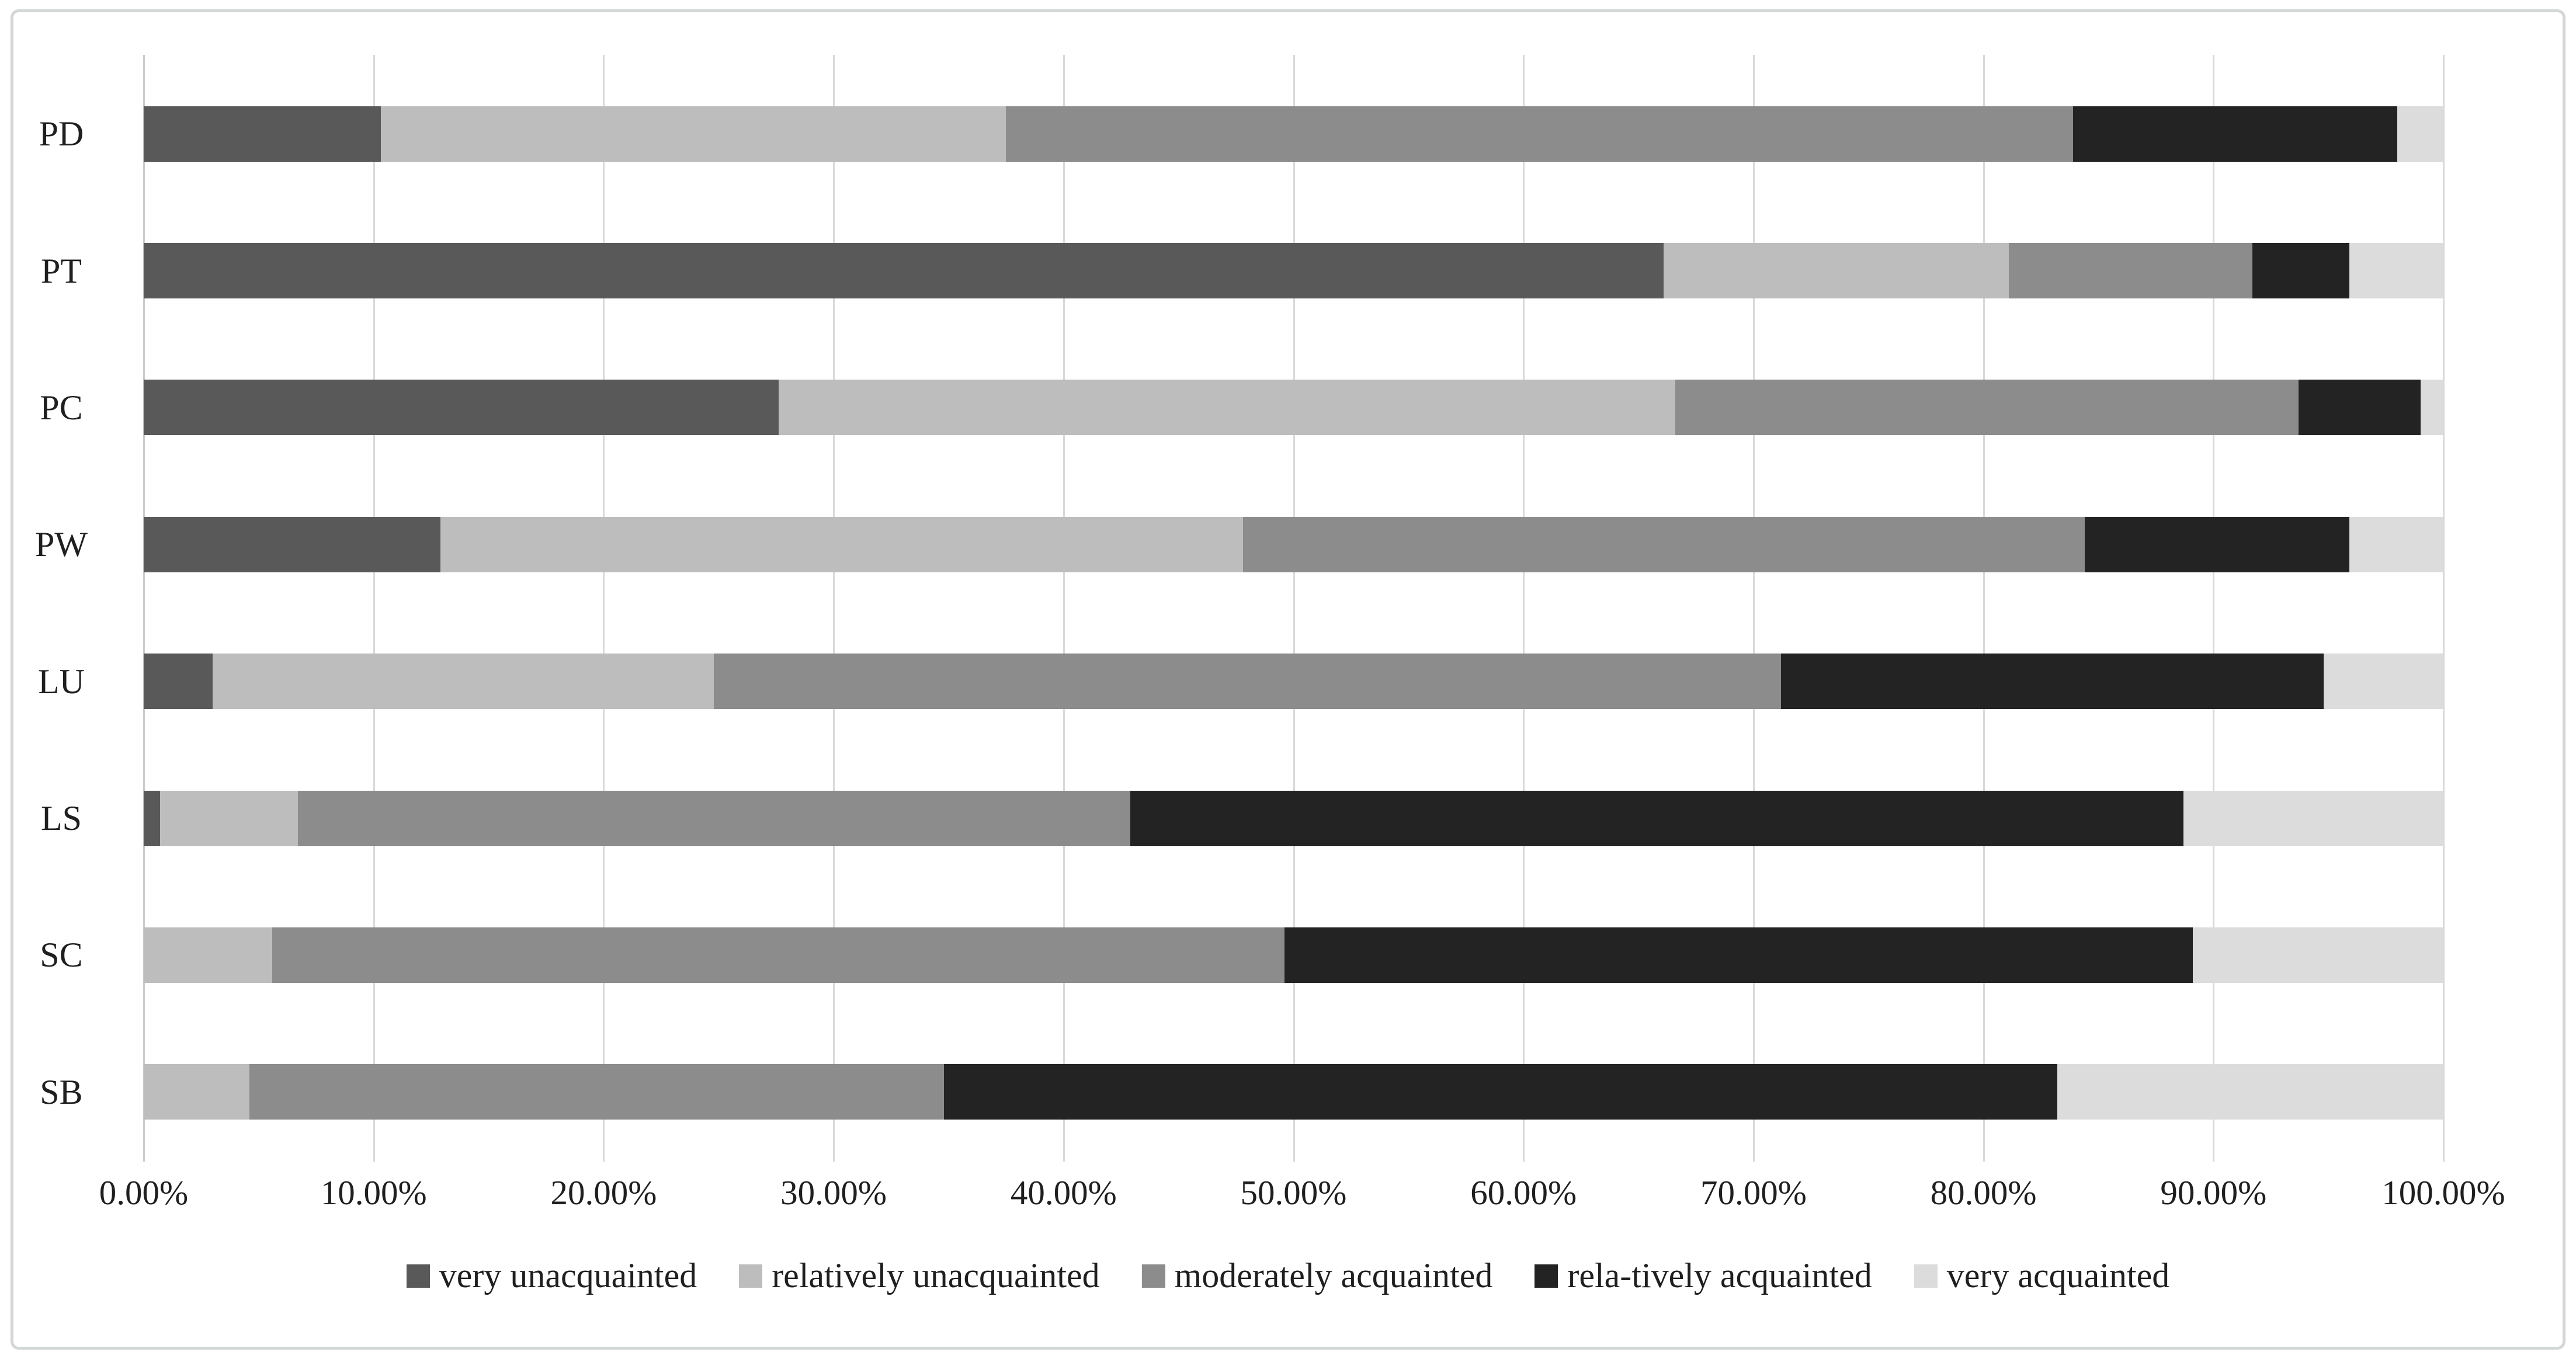 This screenshot has width=2576, height=1359. I want to click on bar-row-PD: PD, so click(1241, 134).